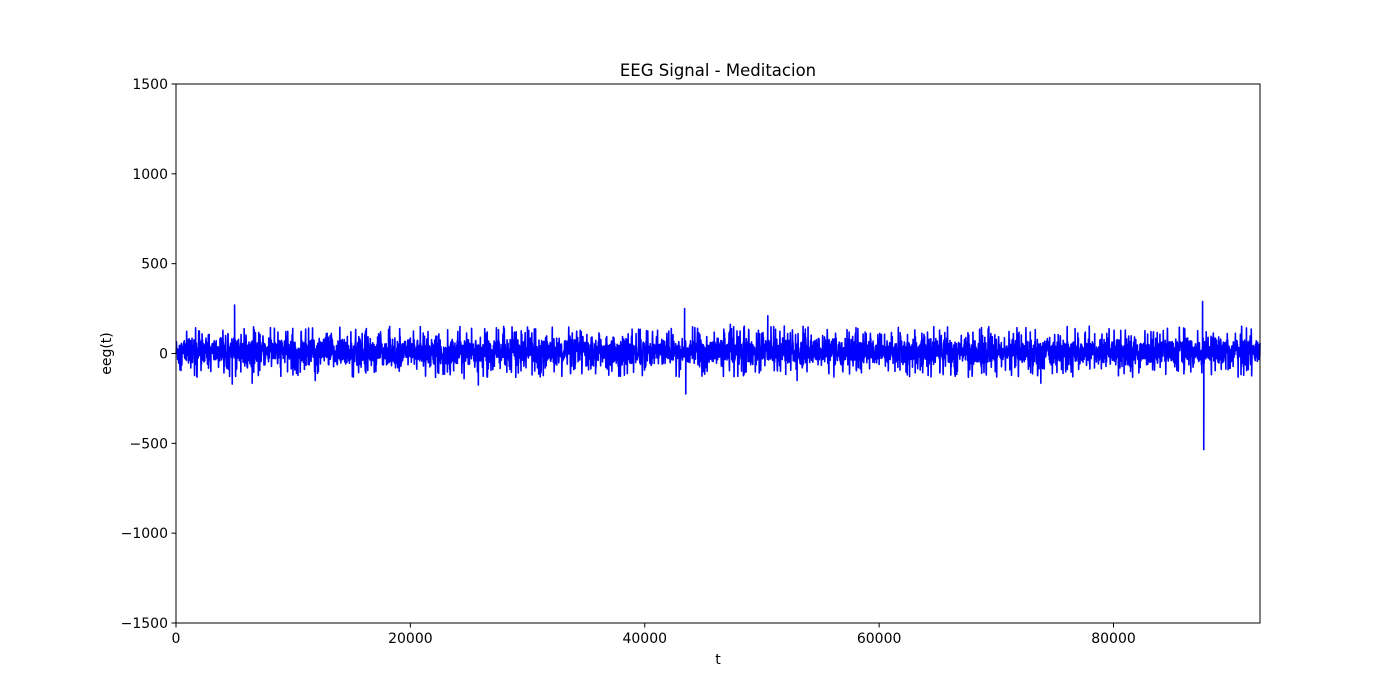 The image size is (1400, 700). I want to click on y-axis-ticks: −1500 −1000 −500 0 500 1000 1500, so click(148, 354).